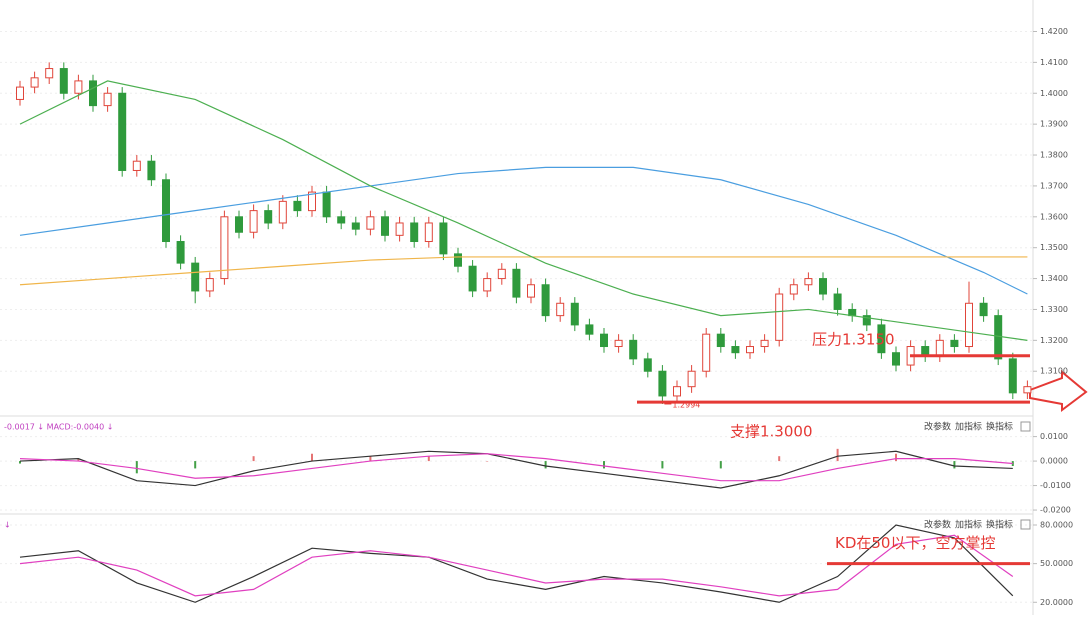 This screenshot has width=1088, height=635. What do you see at coordinates (1054, 31) in the screenshot?
I see `y-tick-label: 1.4200` at bounding box center [1054, 31].